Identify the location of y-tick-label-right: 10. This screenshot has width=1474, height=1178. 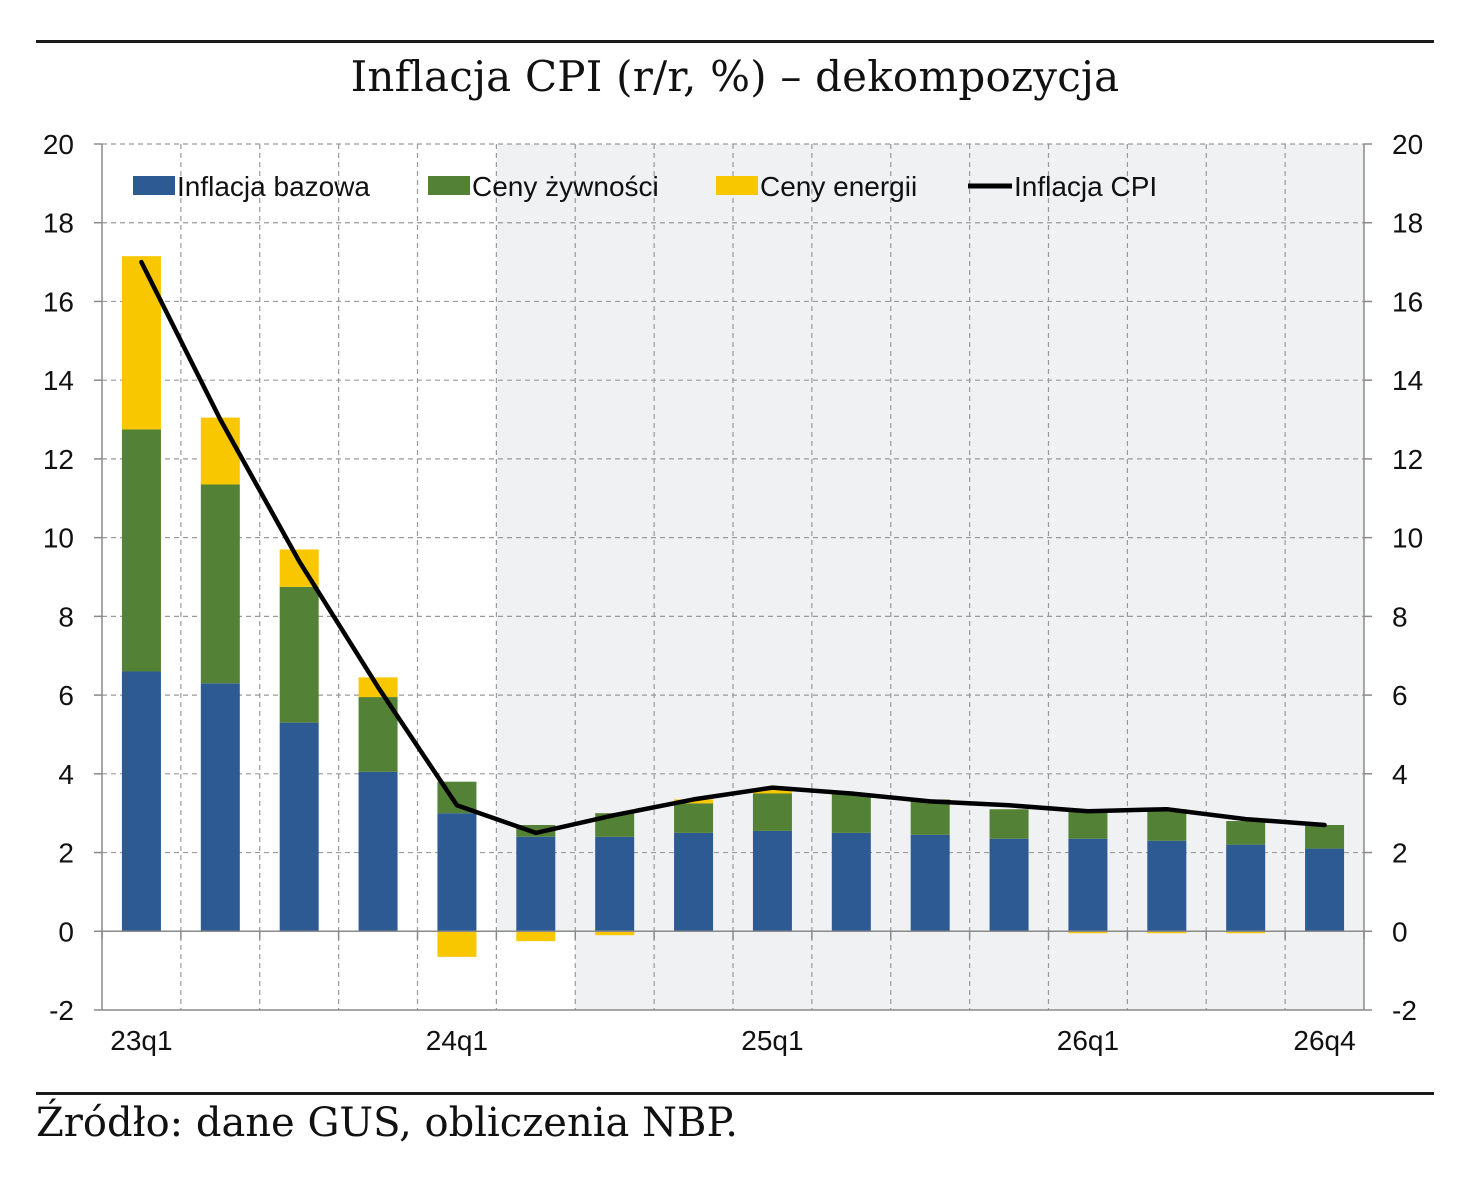
(1407, 538).